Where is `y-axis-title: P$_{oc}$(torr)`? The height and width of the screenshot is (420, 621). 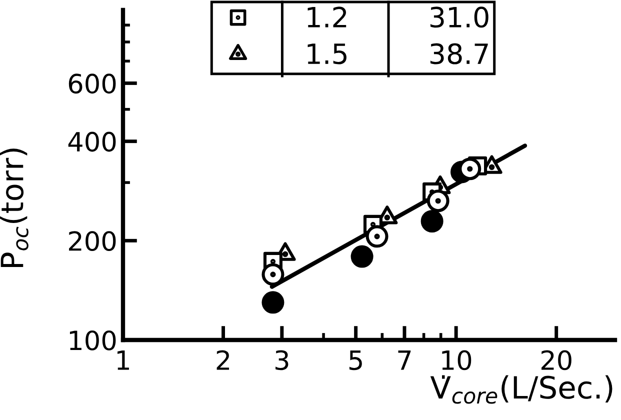 y-axis-title: P$_{oc}$(torr) is located at coordinates (14, 208).